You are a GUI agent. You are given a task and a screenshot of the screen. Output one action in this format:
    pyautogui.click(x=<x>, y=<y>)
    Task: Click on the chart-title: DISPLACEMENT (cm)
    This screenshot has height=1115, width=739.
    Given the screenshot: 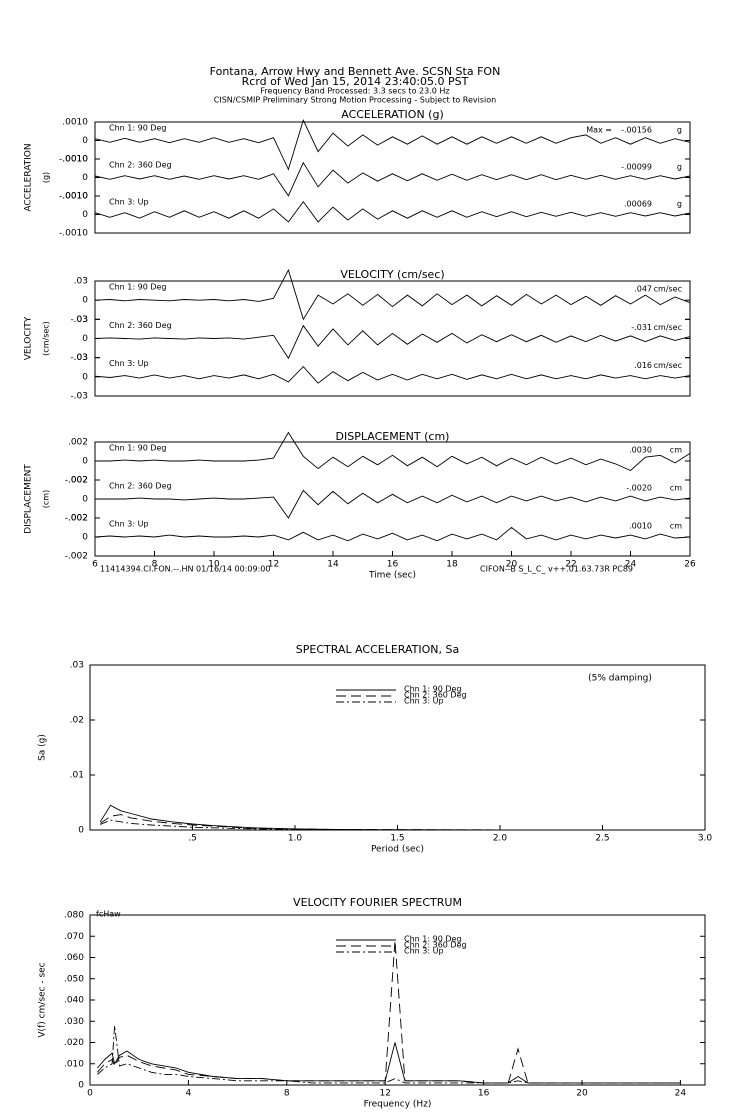 What is the action you would take?
    pyautogui.click(x=393, y=436)
    